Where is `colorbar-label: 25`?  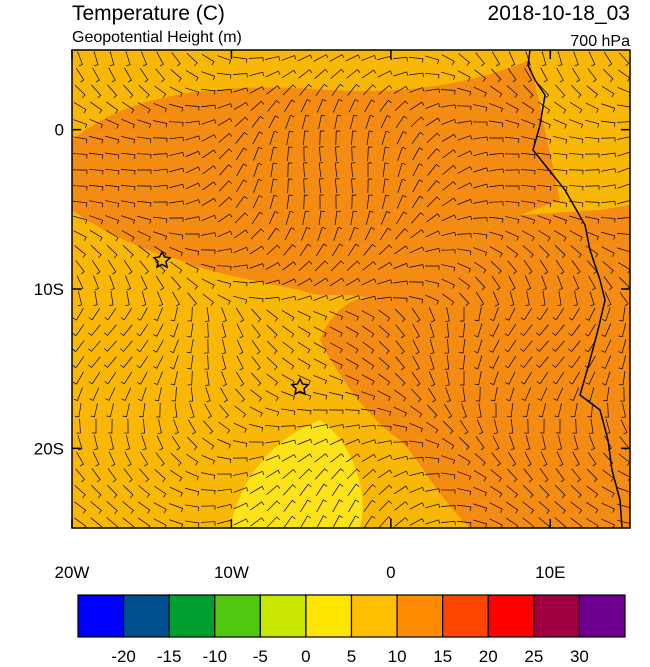
colorbar-label: 25 is located at coordinates (533, 656).